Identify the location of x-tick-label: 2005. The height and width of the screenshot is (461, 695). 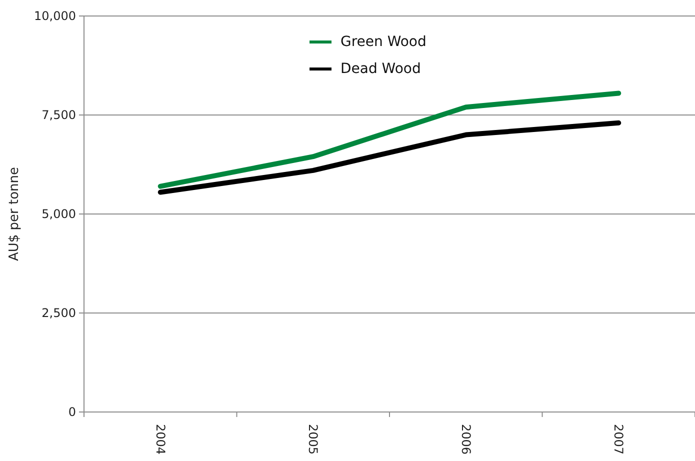
(313, 439).